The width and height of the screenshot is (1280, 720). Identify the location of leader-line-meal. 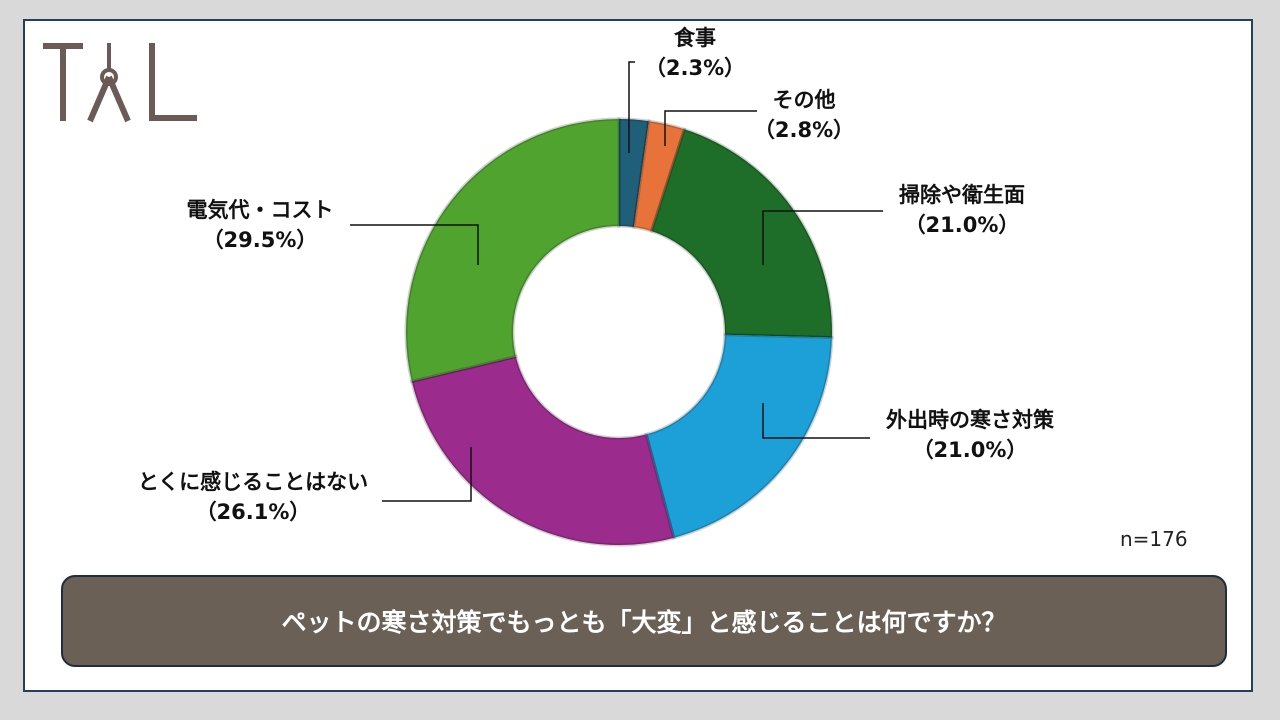
(631, 107).